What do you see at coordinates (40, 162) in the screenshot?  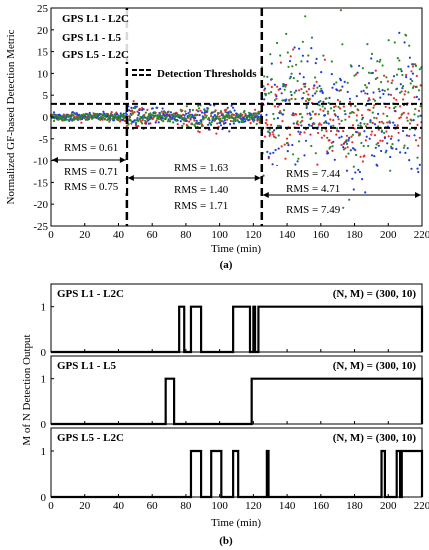 I see `y-tick-label: -10` at bounding box center [40, 162].